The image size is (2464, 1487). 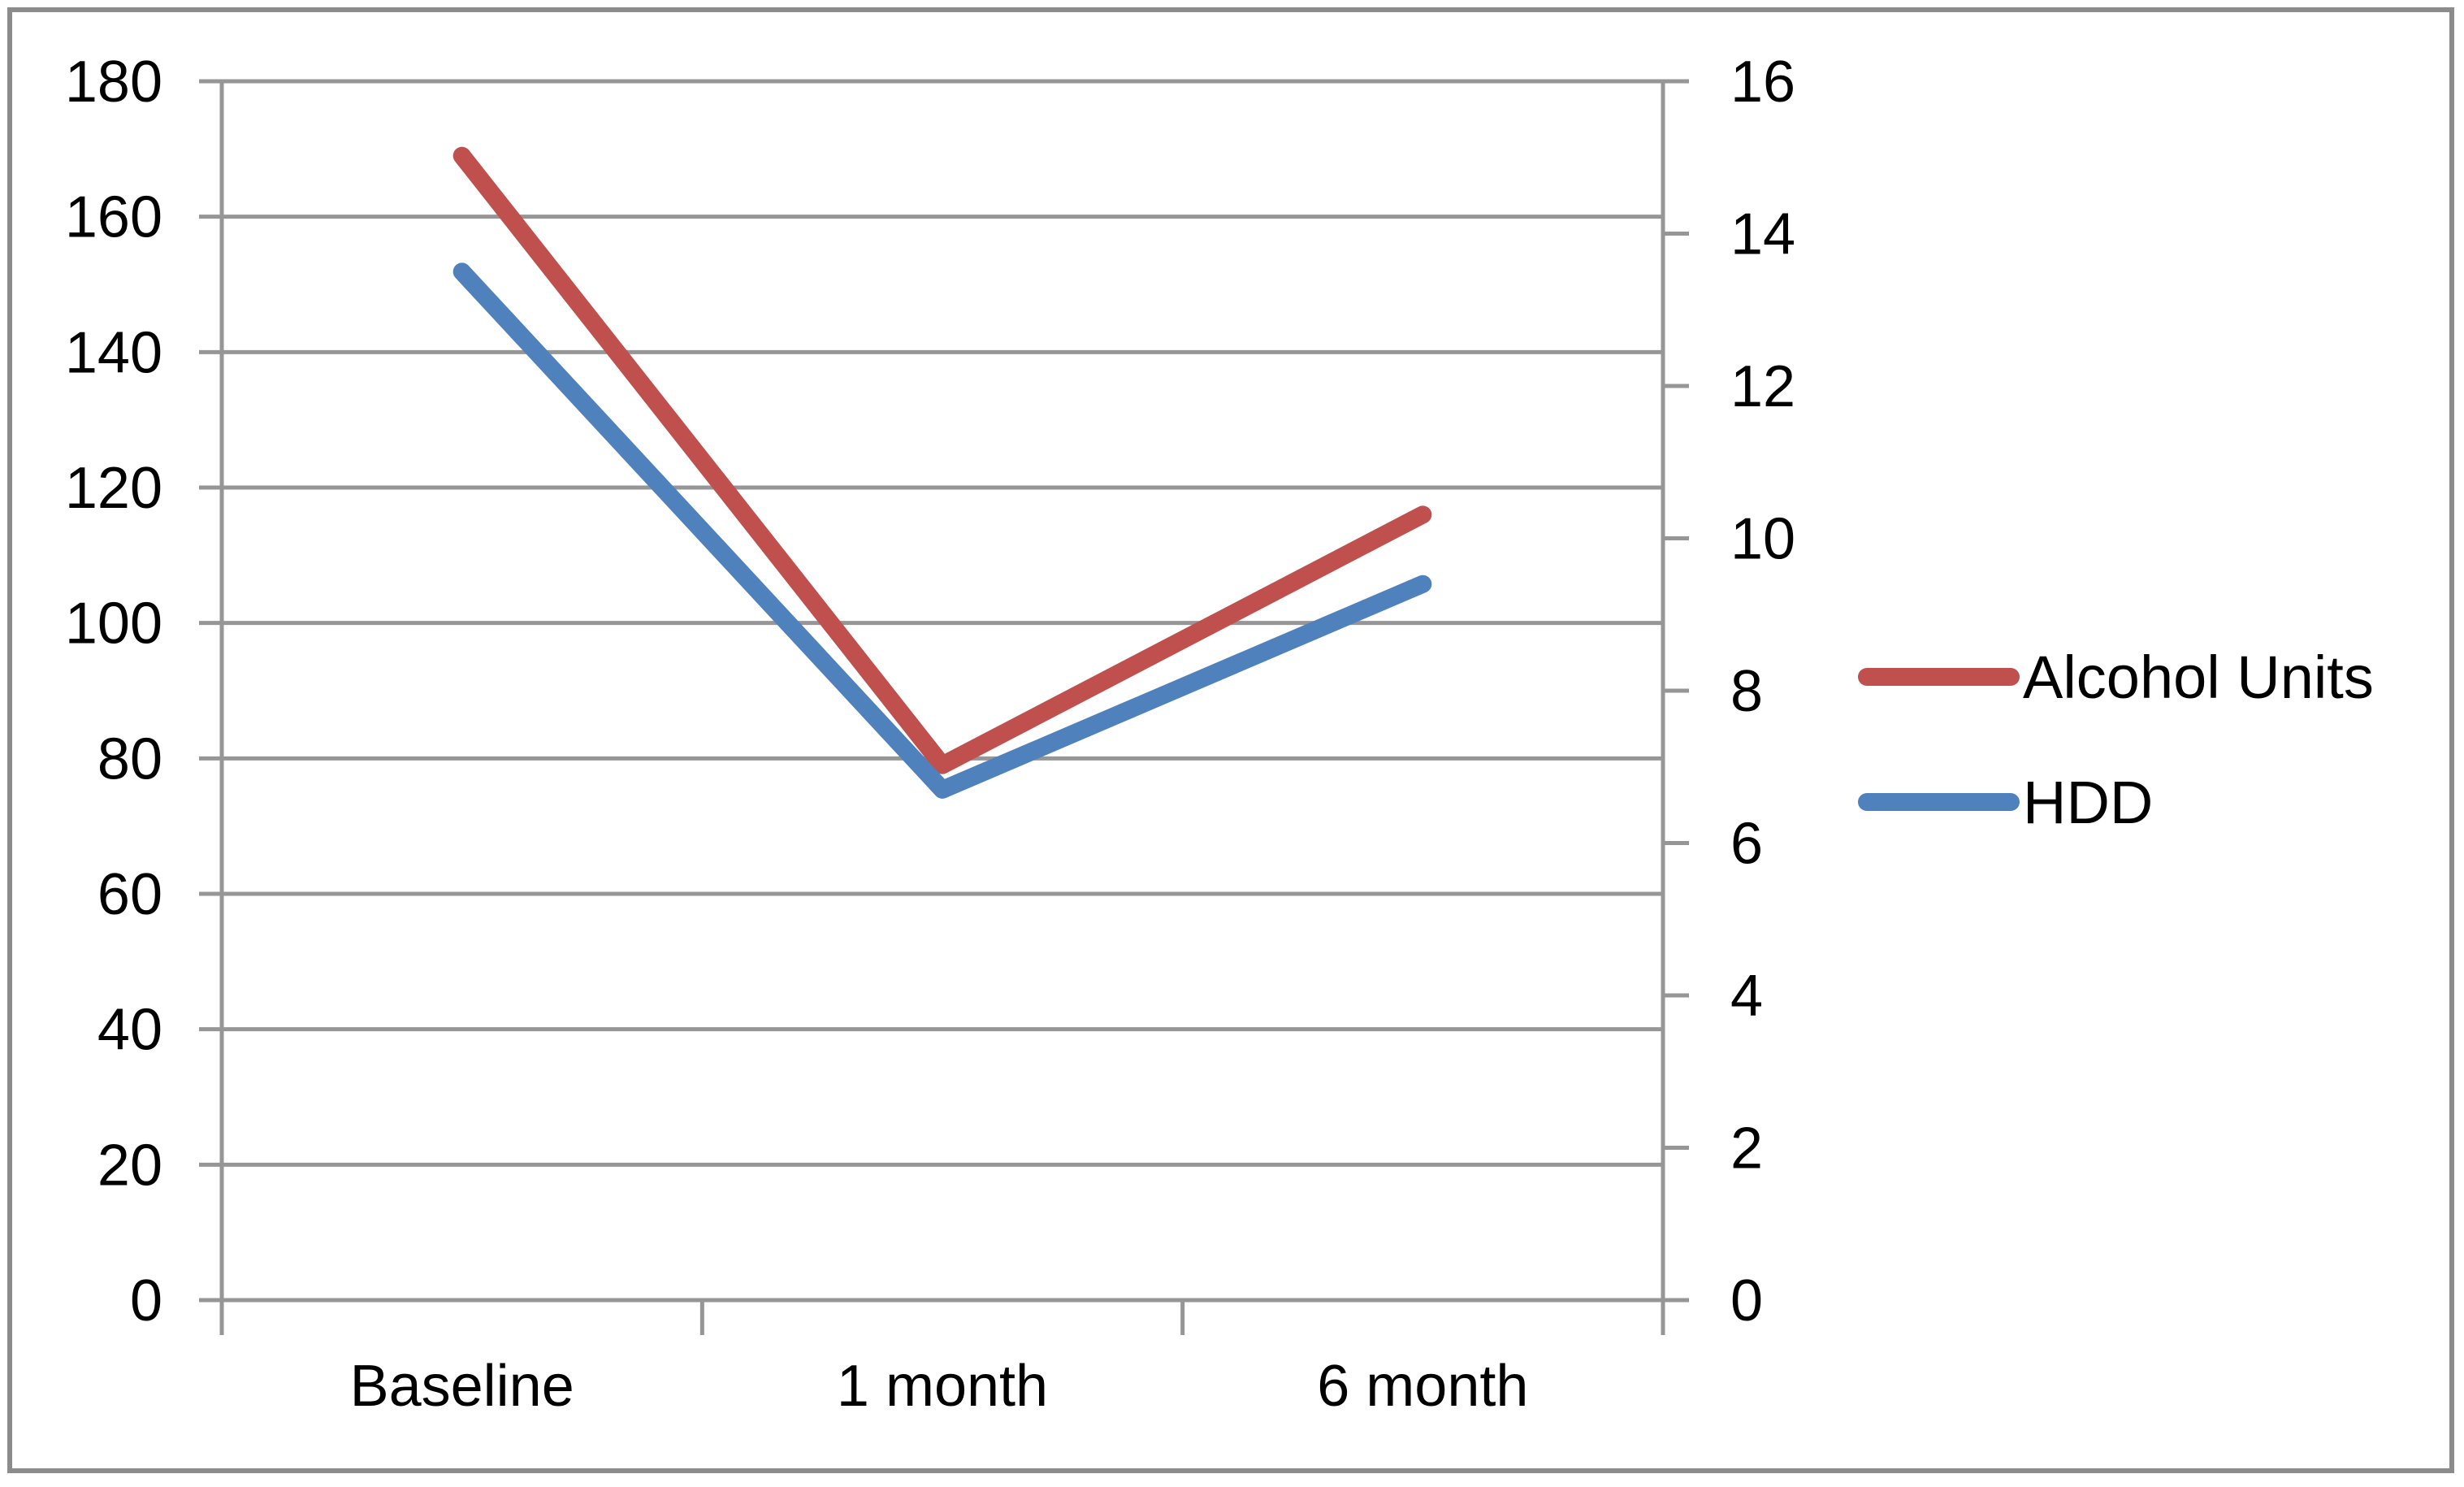 I want to click on left-axis-tick-label: 140, so click(x=113, y=352).